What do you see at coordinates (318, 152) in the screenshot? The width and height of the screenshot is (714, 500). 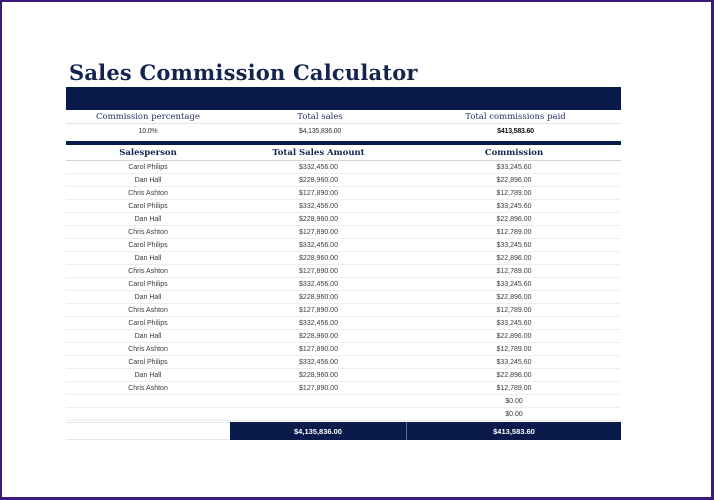 I see `column-header-total-sales: Total Sales Amount` at bounding box center [318, 152].